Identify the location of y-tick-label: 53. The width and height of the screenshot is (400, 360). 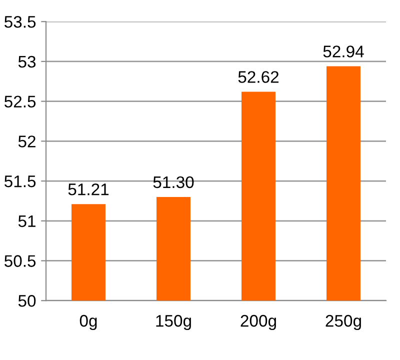
(27, 62).